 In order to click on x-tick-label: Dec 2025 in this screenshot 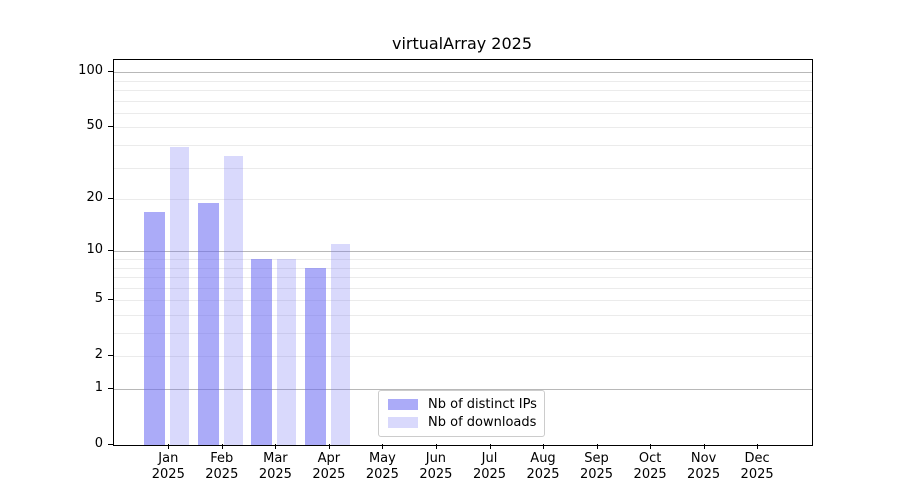, I will do `click(757, 467)`.